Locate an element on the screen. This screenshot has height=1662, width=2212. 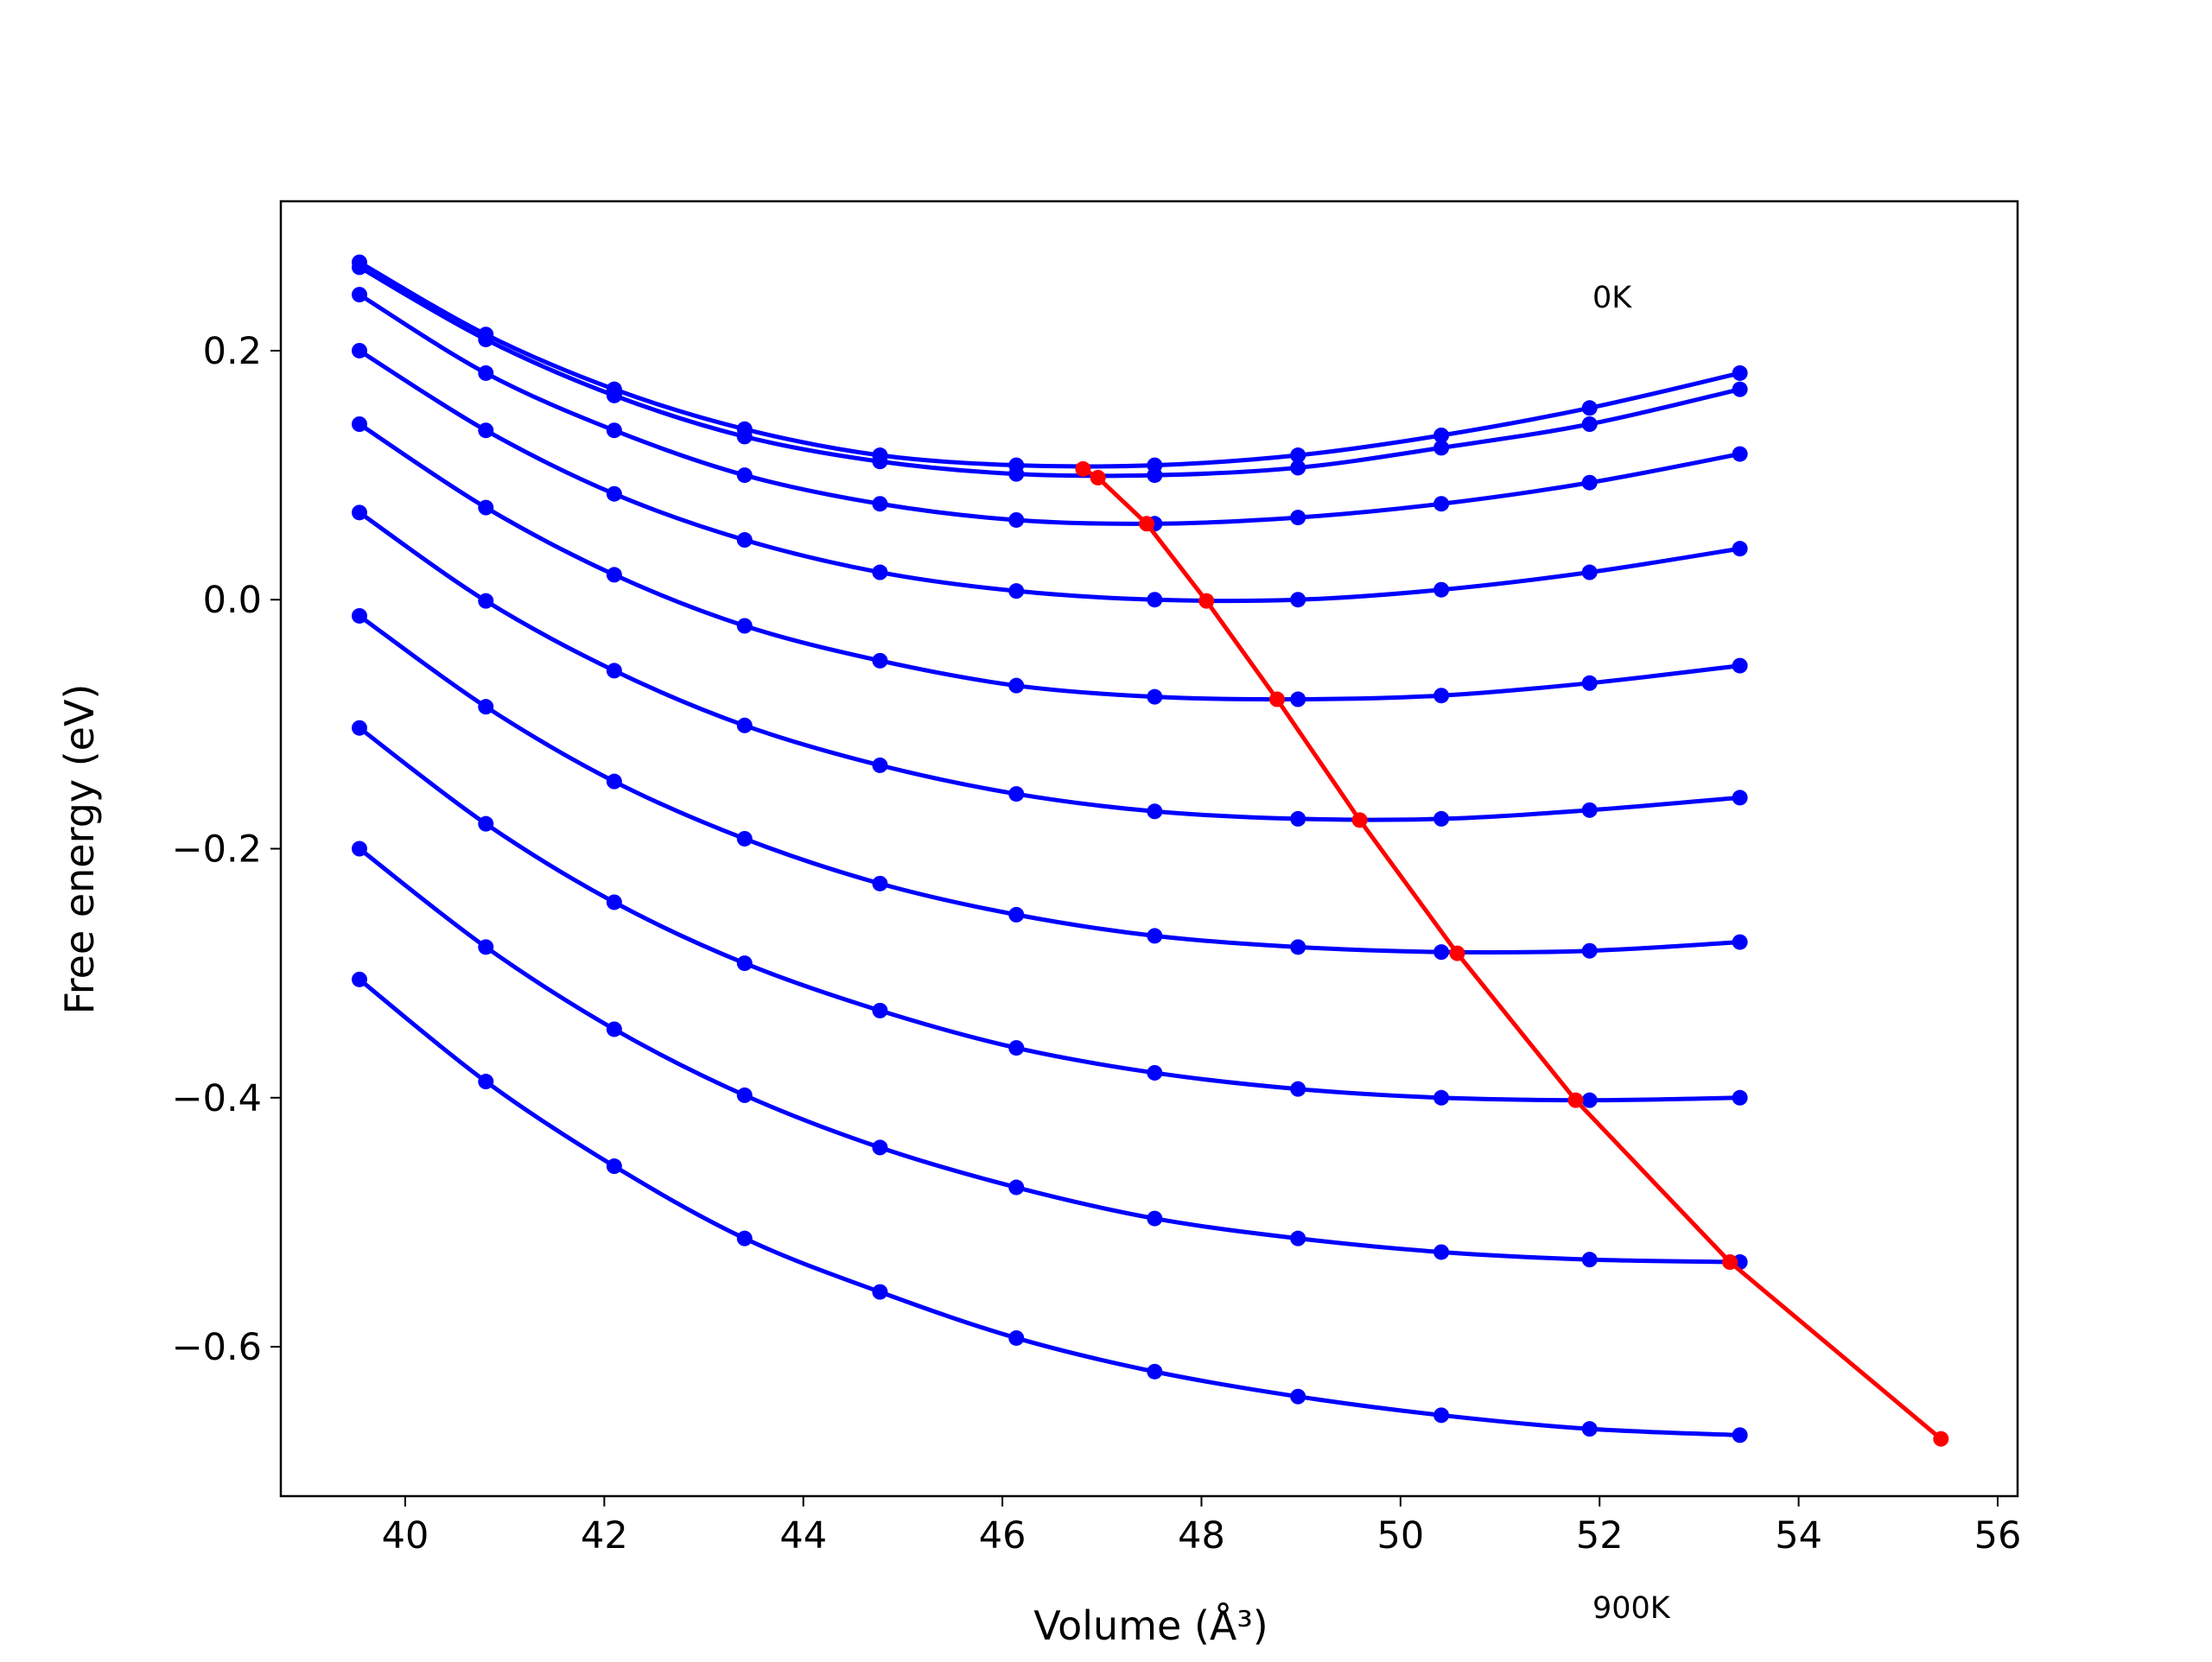
x-tick-label: 48 is located at coordinates (1201, 1535).